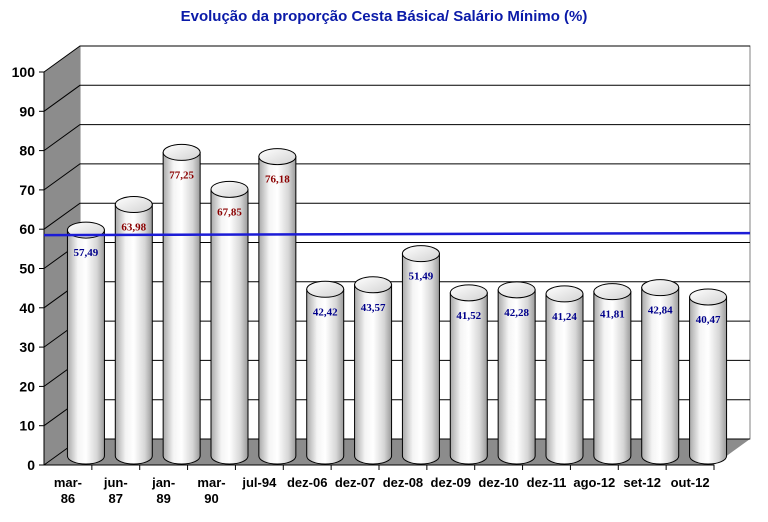  Describe the element at coordinates (27, 229) in the screenshot. I see `y-tick-label: 60` at that location.